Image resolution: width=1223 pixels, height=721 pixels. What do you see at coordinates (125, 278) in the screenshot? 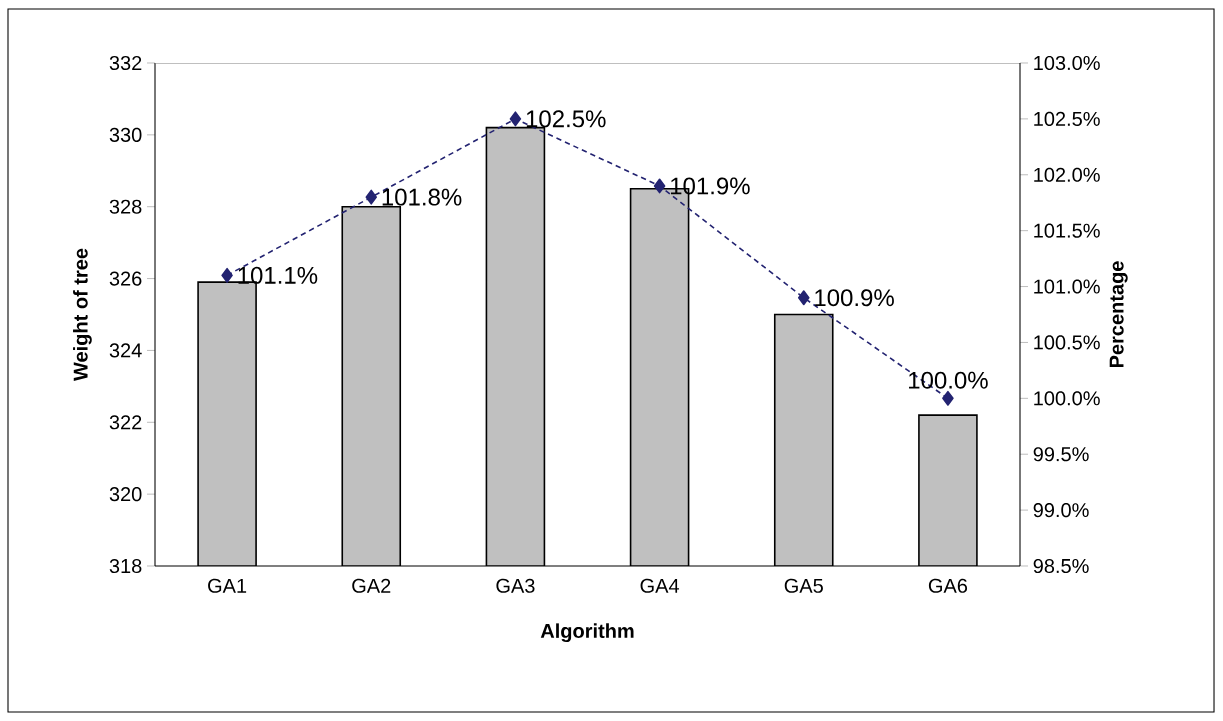
I see `y-tick-label: 326` at bounding box center [125, 278].